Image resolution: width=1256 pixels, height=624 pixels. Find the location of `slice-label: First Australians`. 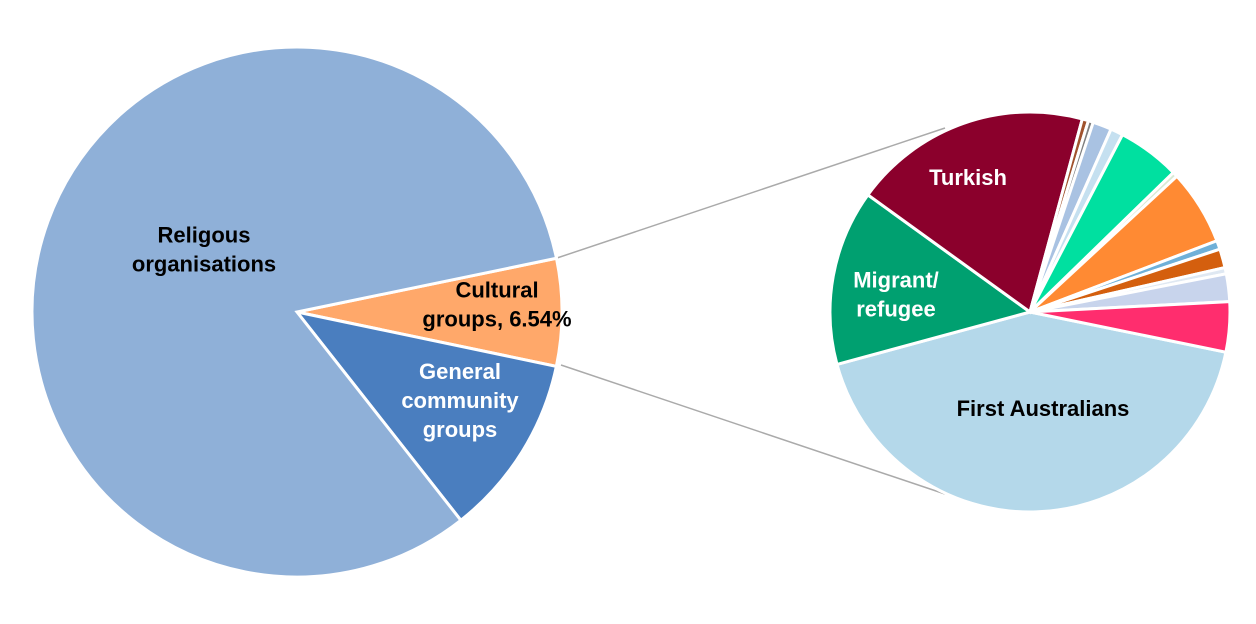

slice-label: First Australians is located at coordinates (1043, 408).